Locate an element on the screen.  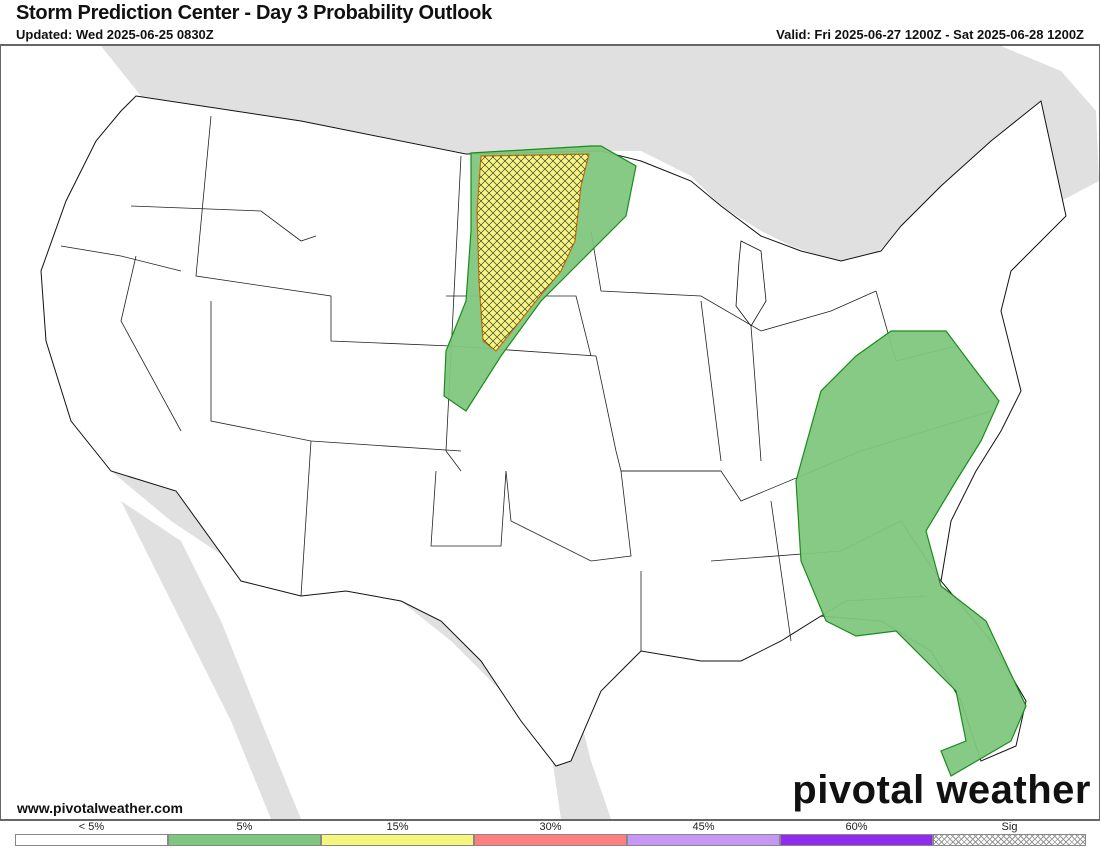
legend-swatch-hatched is located at coordinates (1009, 840).